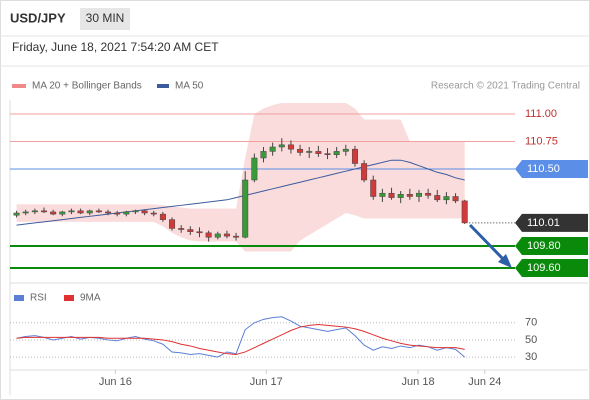 The width and height of the screenshot is (590, 400). Describe the element at coordinates (90, 298) in the screenshot. I see `legend-label: 9MA` at that location.